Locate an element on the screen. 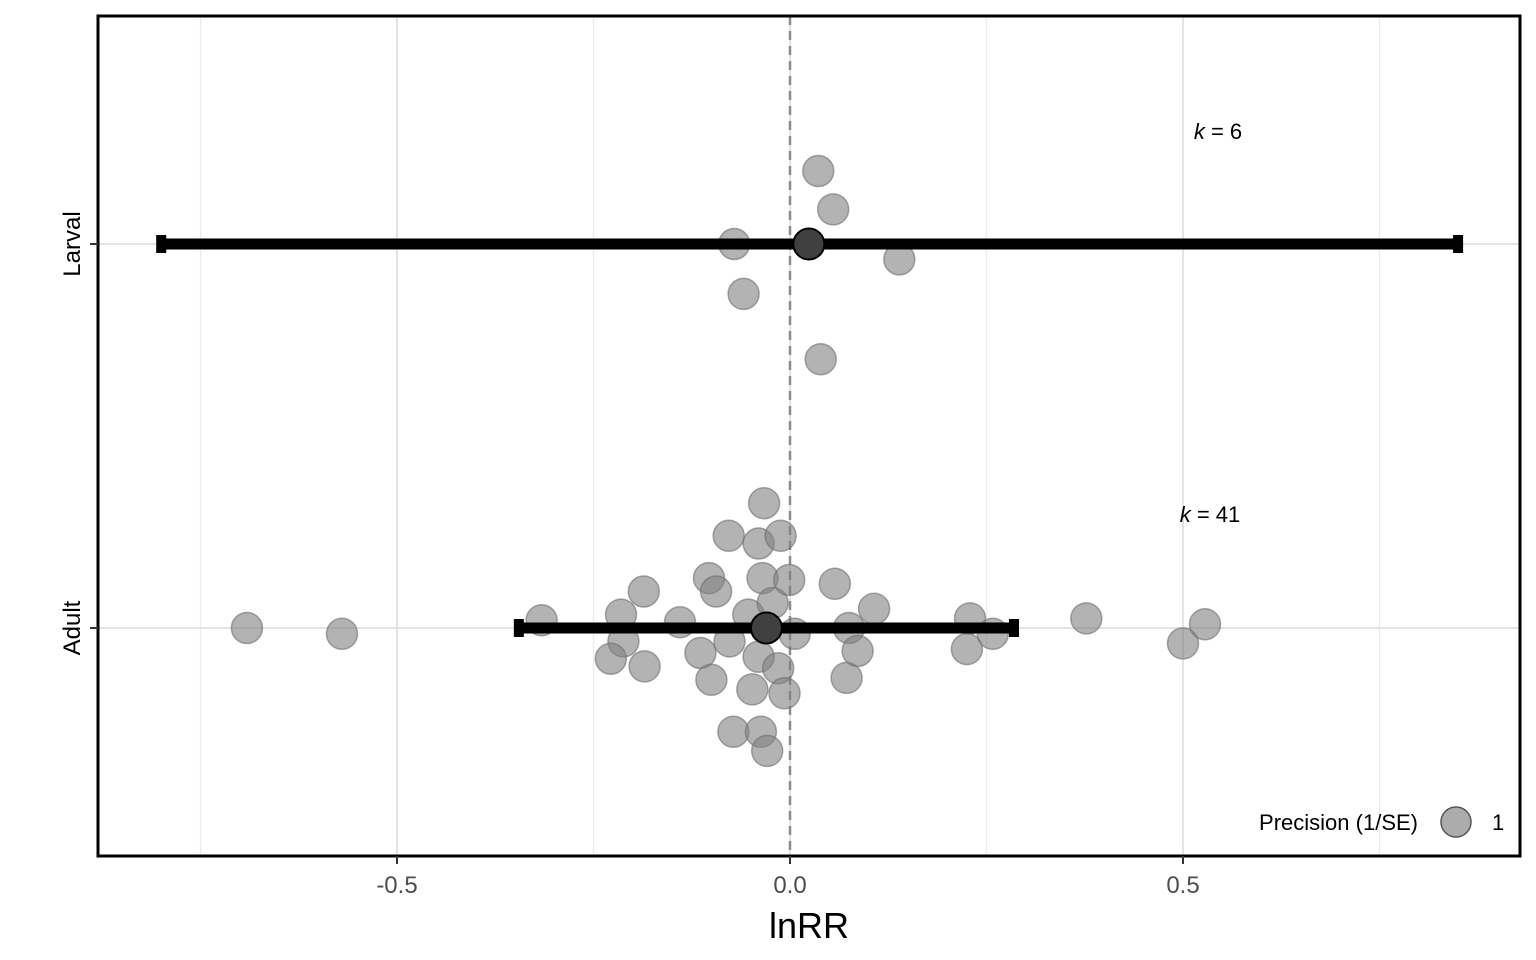 Image resolution: width=1536 pixels, height=960 pixels. x-tick-label: 0.5 is located at coordinates (1182, 885).